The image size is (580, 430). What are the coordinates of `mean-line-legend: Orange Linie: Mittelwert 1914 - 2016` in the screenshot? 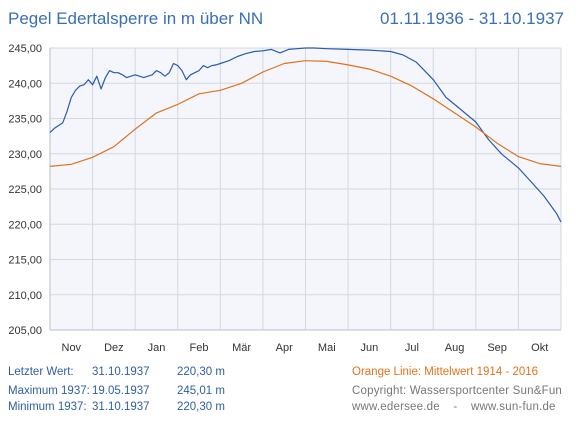 It's located at (445, 372).